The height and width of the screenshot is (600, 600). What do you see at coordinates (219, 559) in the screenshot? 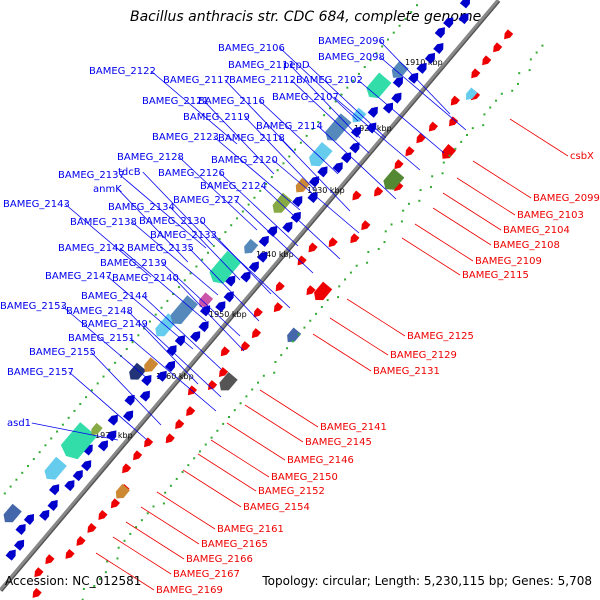
I see `reverse-gene-label: BAMEG_2166` at bounding box center [219, 559].